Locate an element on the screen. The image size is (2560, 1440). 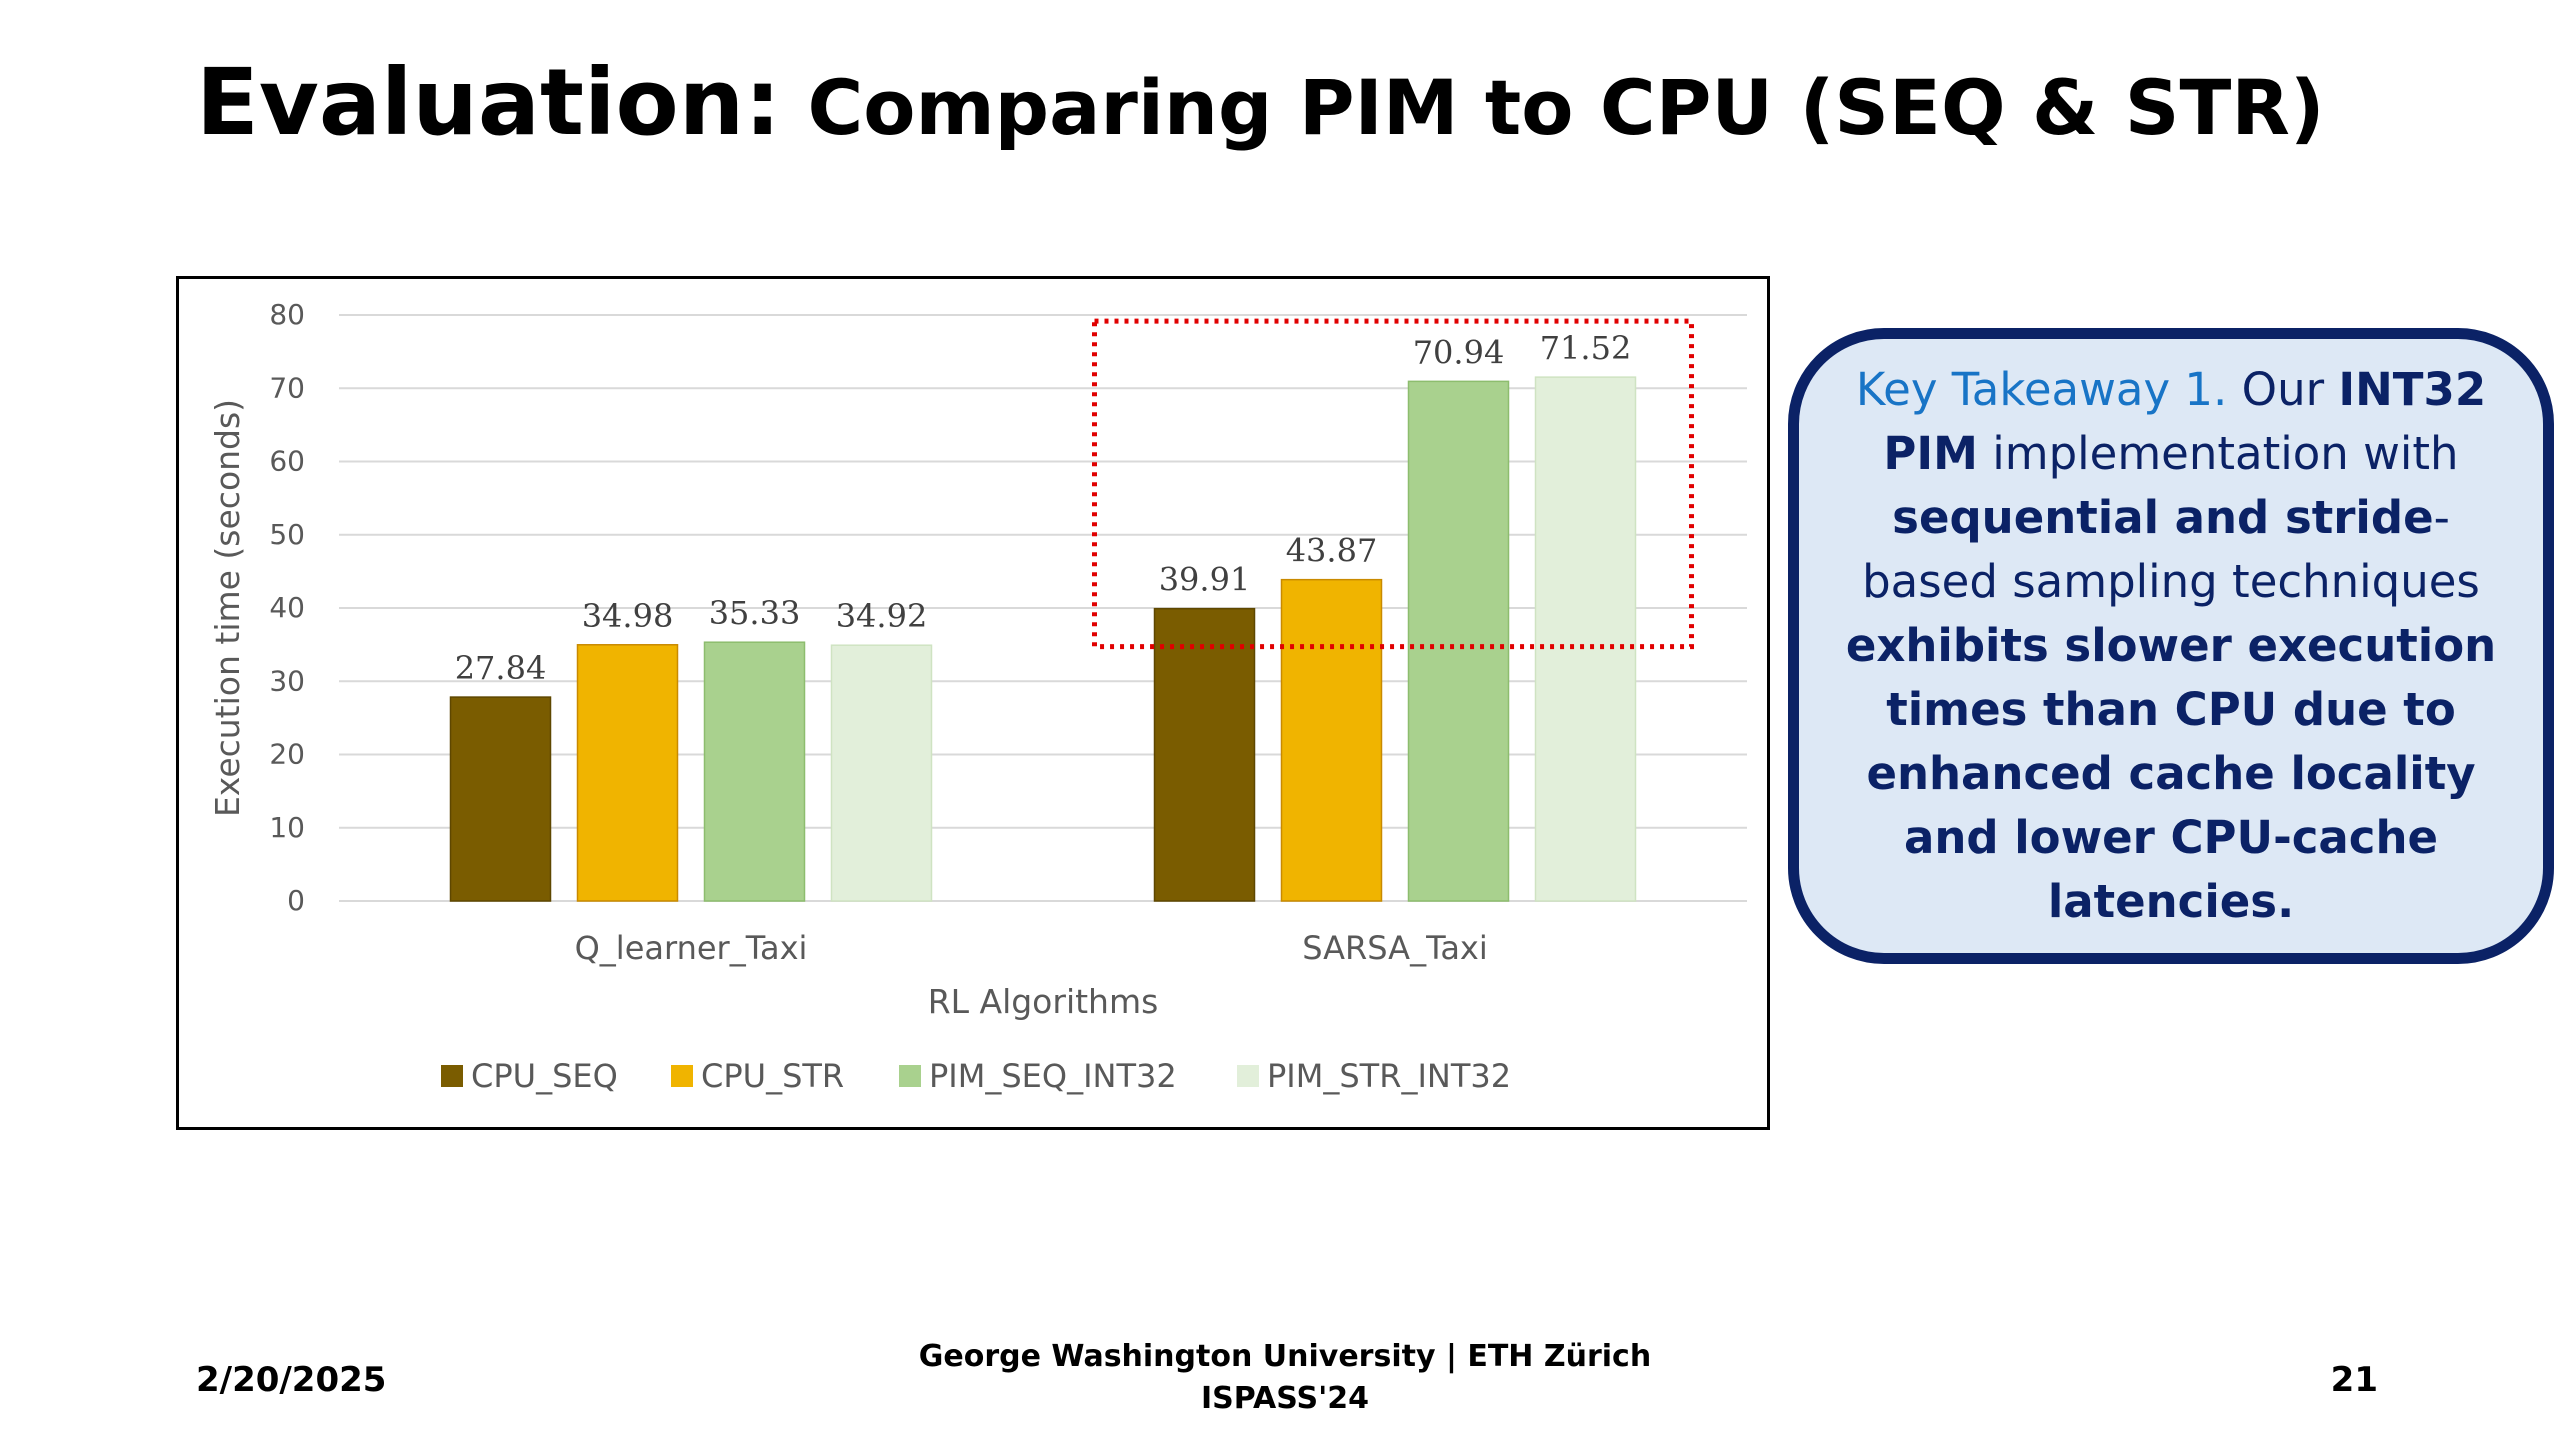
data-label: 34.98 is located at coordinates (628, 616).